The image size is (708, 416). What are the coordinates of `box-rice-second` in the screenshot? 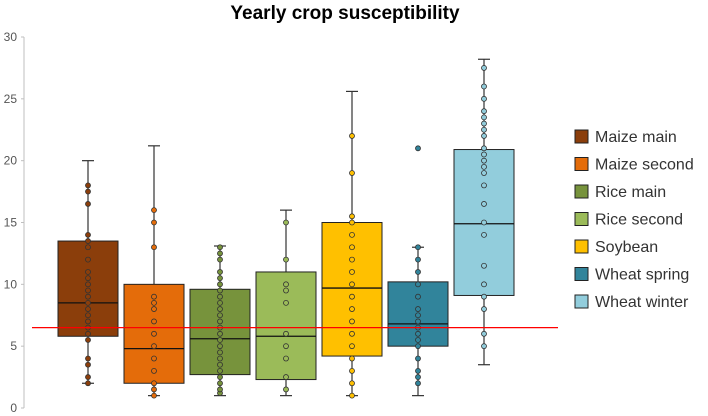 It's located at (286, 303).